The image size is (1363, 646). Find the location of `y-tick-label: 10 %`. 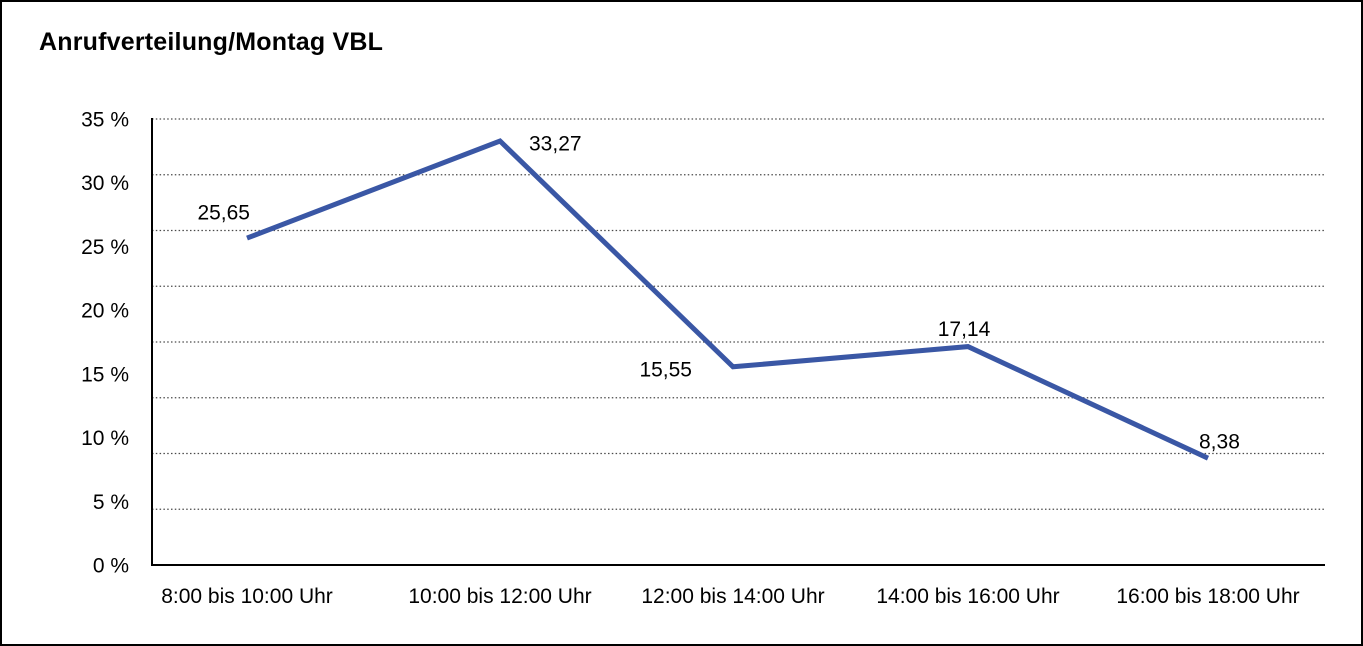

y-tick-label: 10 % is located at coordinates (105, 438).